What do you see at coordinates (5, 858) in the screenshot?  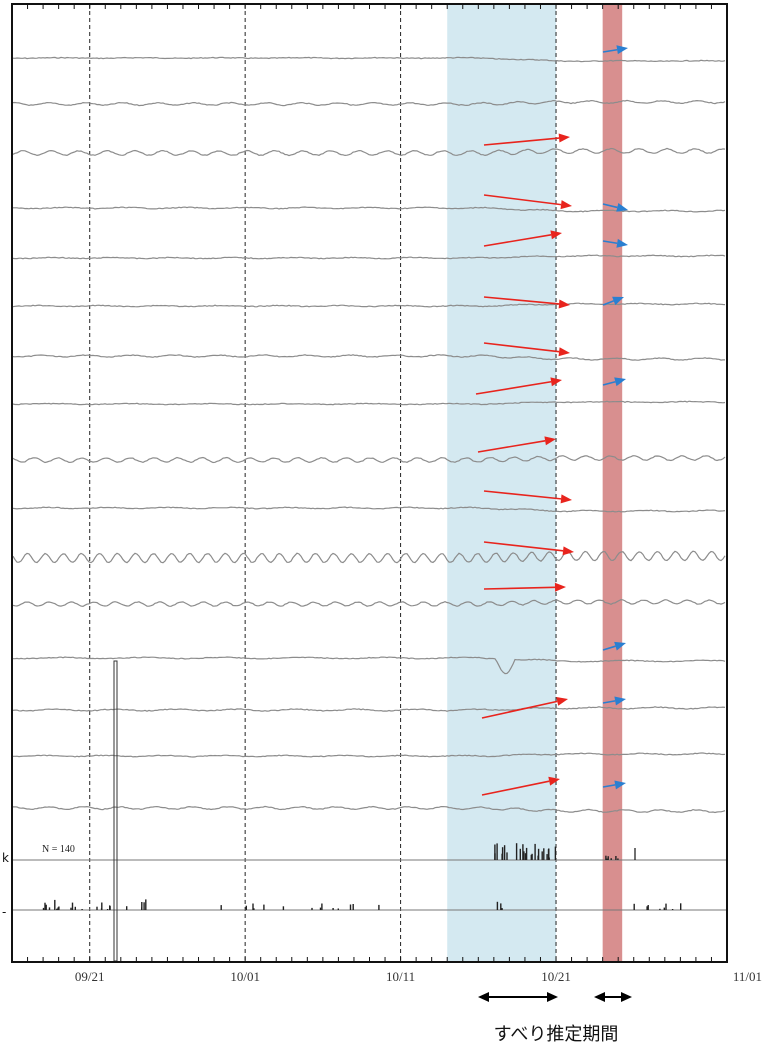 I see `side-mark-upper: k` at bounding box center [5, 858].